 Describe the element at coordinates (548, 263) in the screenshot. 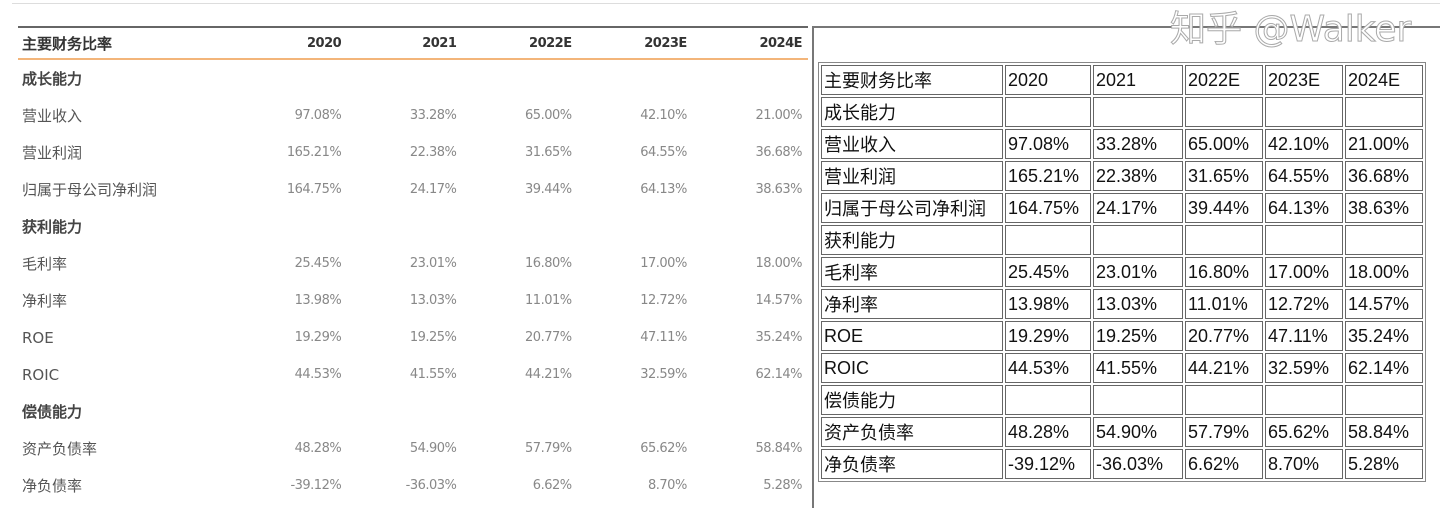

I see `cell-value: 16.80%` at that location.